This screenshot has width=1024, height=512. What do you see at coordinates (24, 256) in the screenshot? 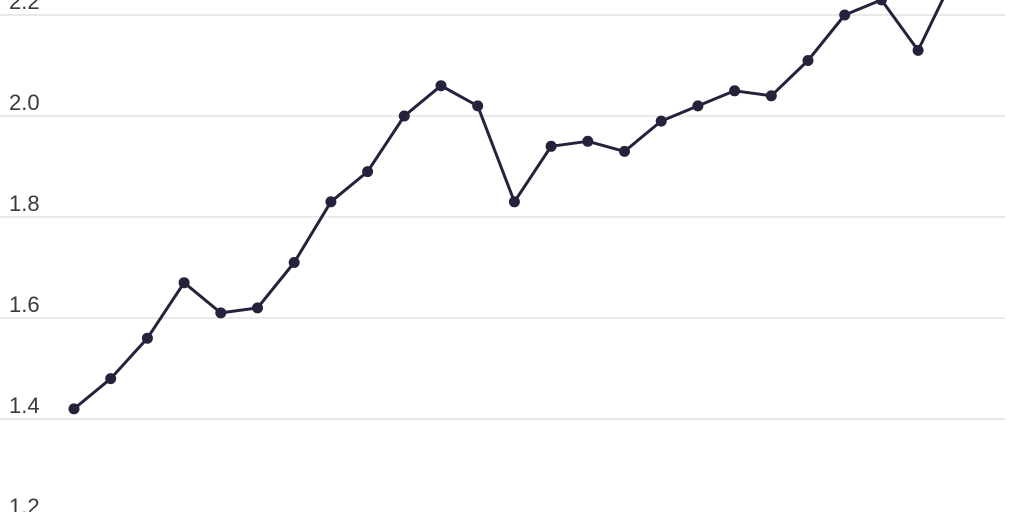
I see `y-axis-tick-labels: 1.2 1.4 1.6 1.8 2.0 2.2` at bounding box center [24, 256].